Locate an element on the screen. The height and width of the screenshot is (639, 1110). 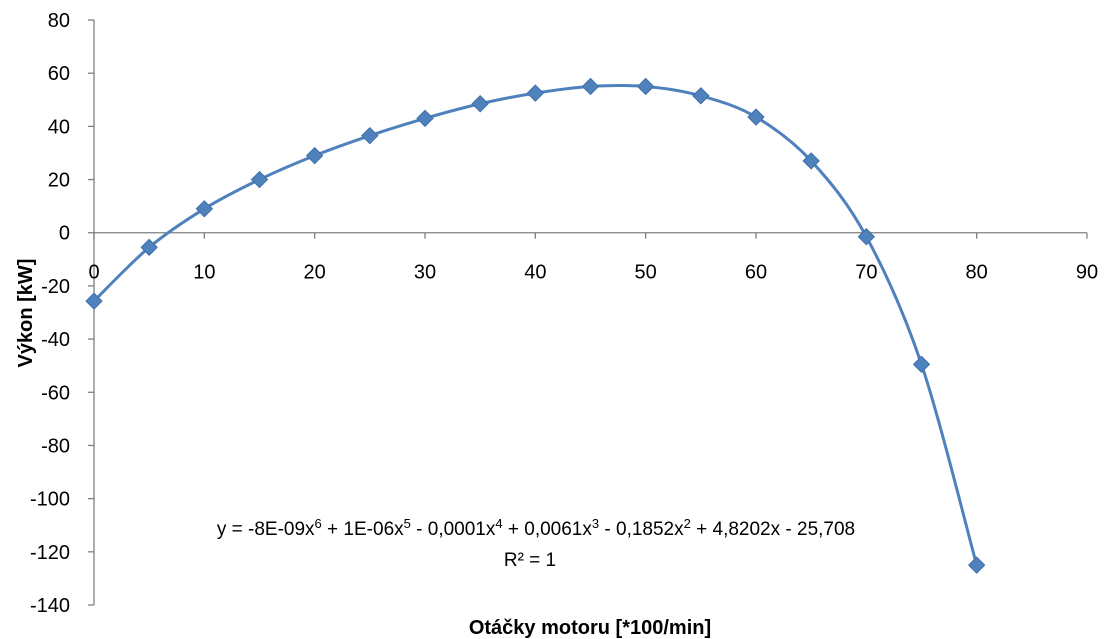
x-tick-label: 10 is located at coordinates (204, 273).